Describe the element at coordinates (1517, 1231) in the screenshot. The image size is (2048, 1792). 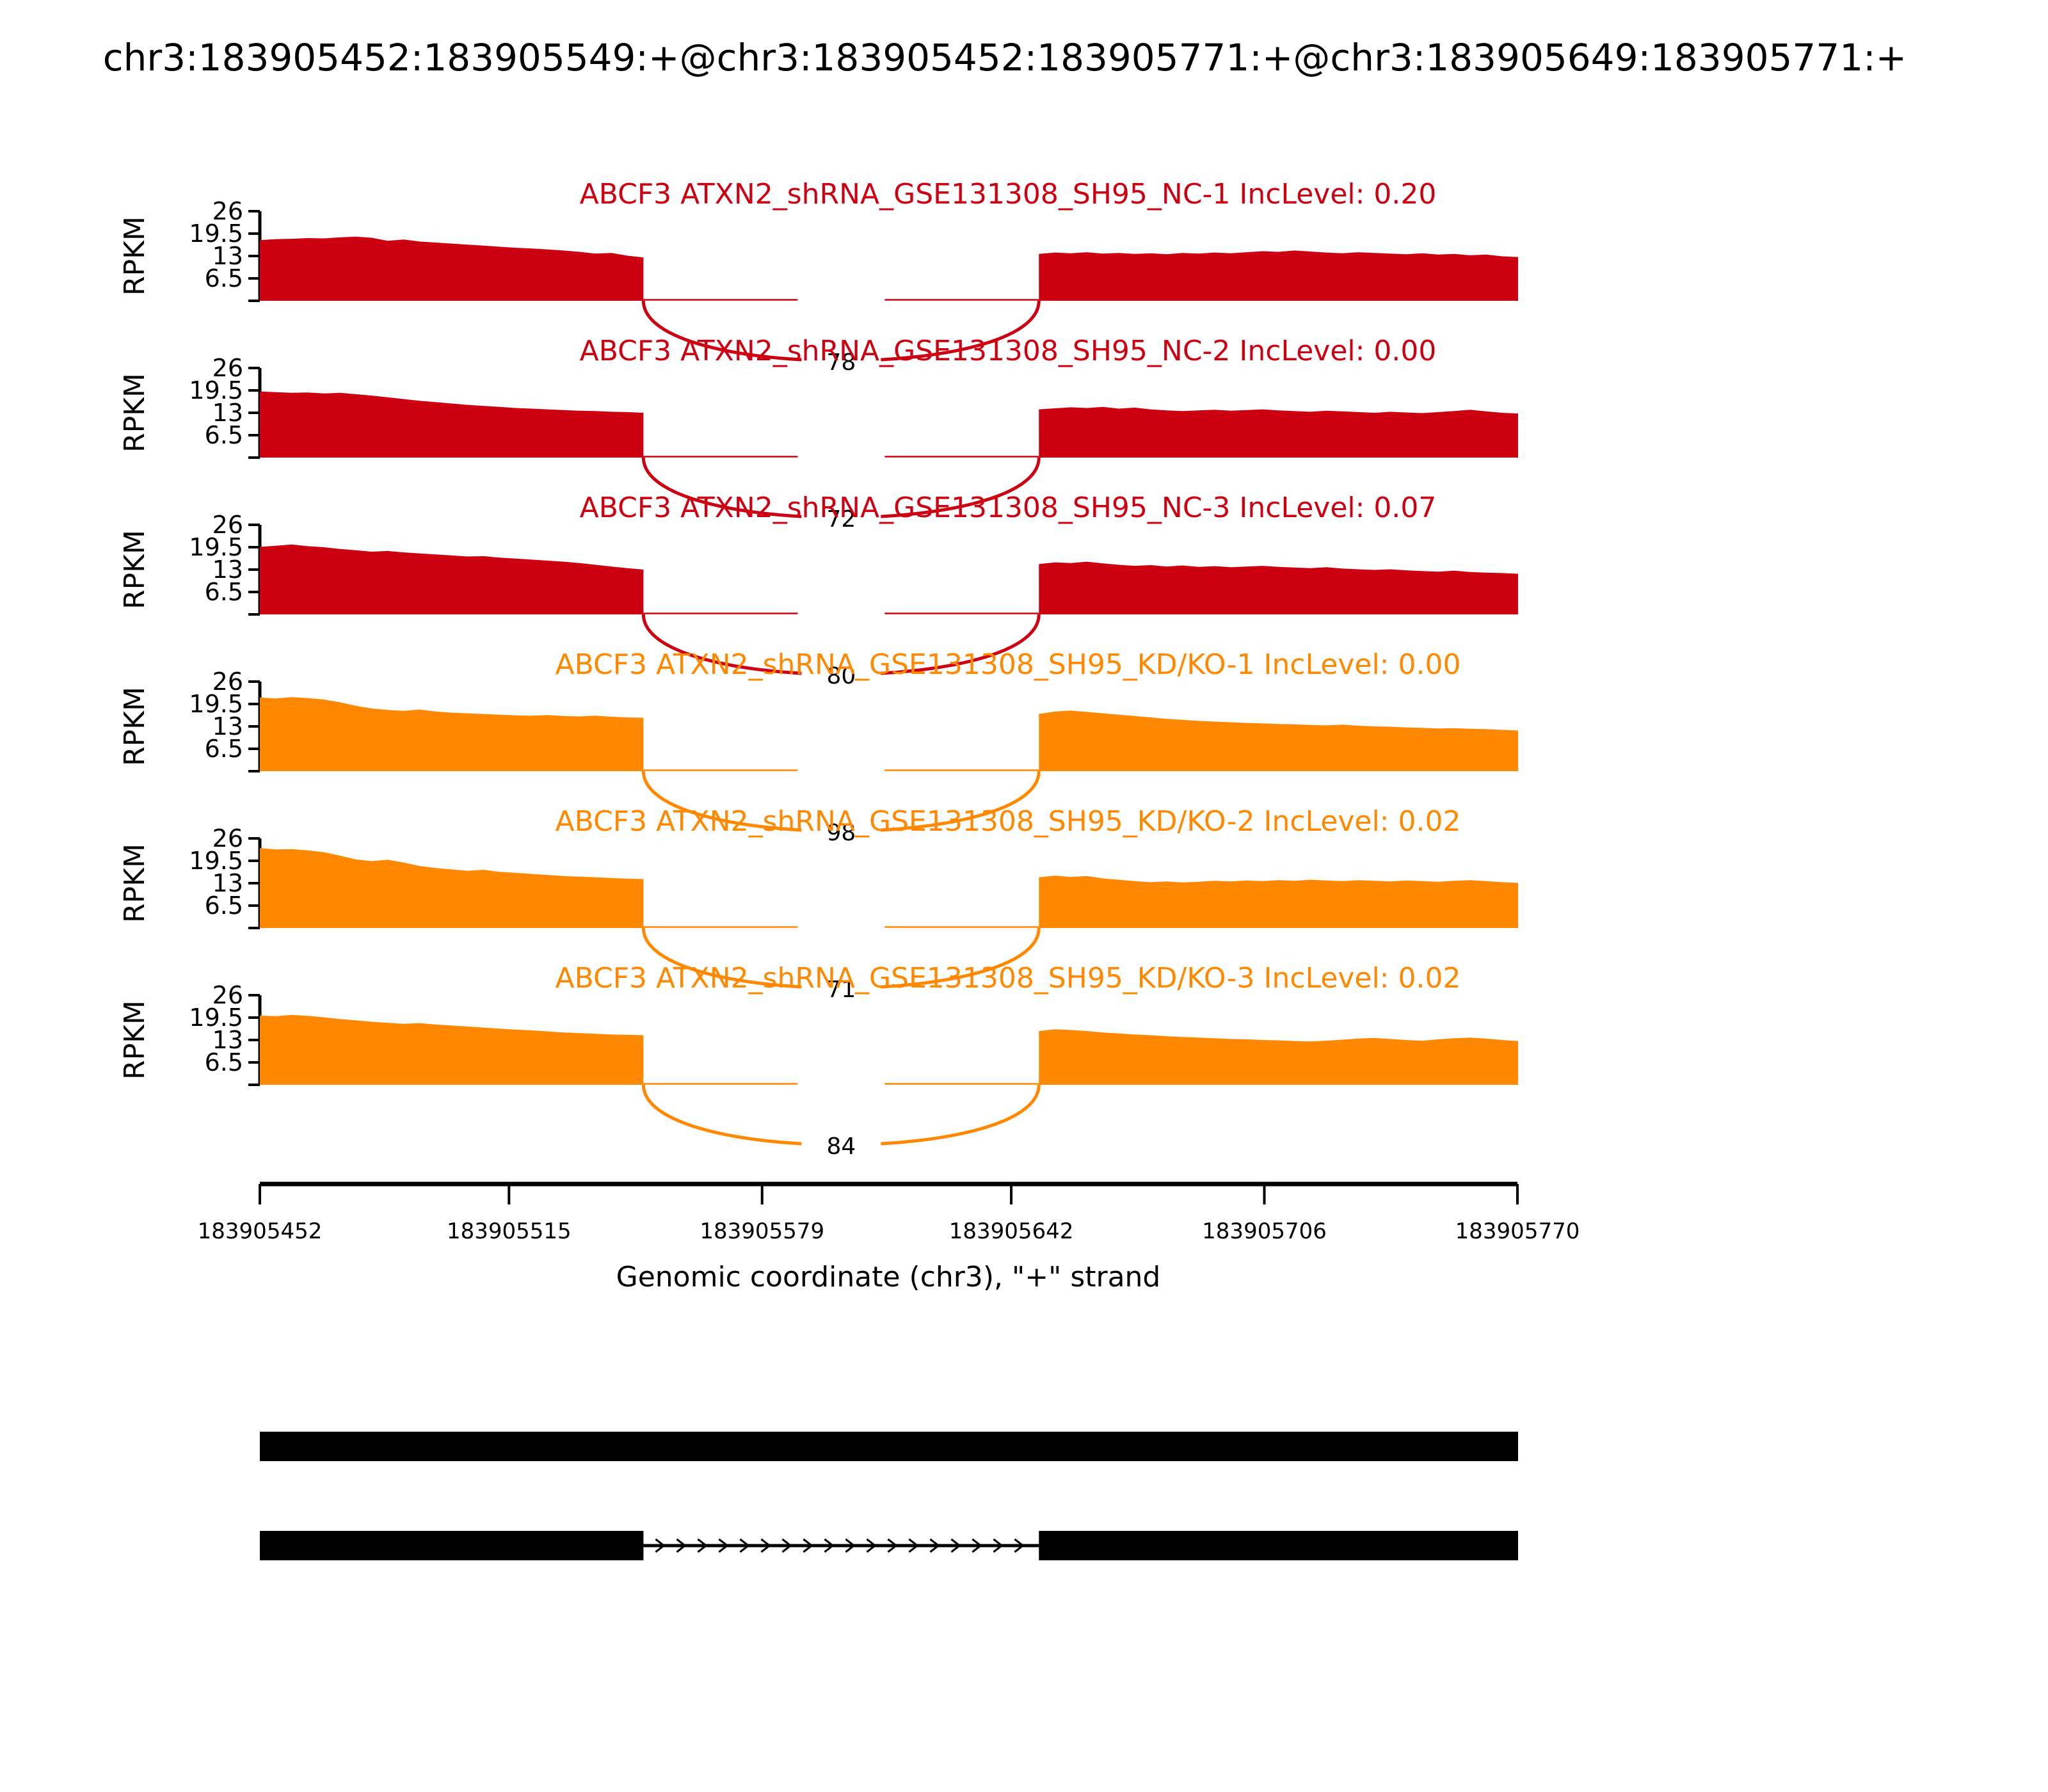
I see `x-tick-label: 183905770` at that location.